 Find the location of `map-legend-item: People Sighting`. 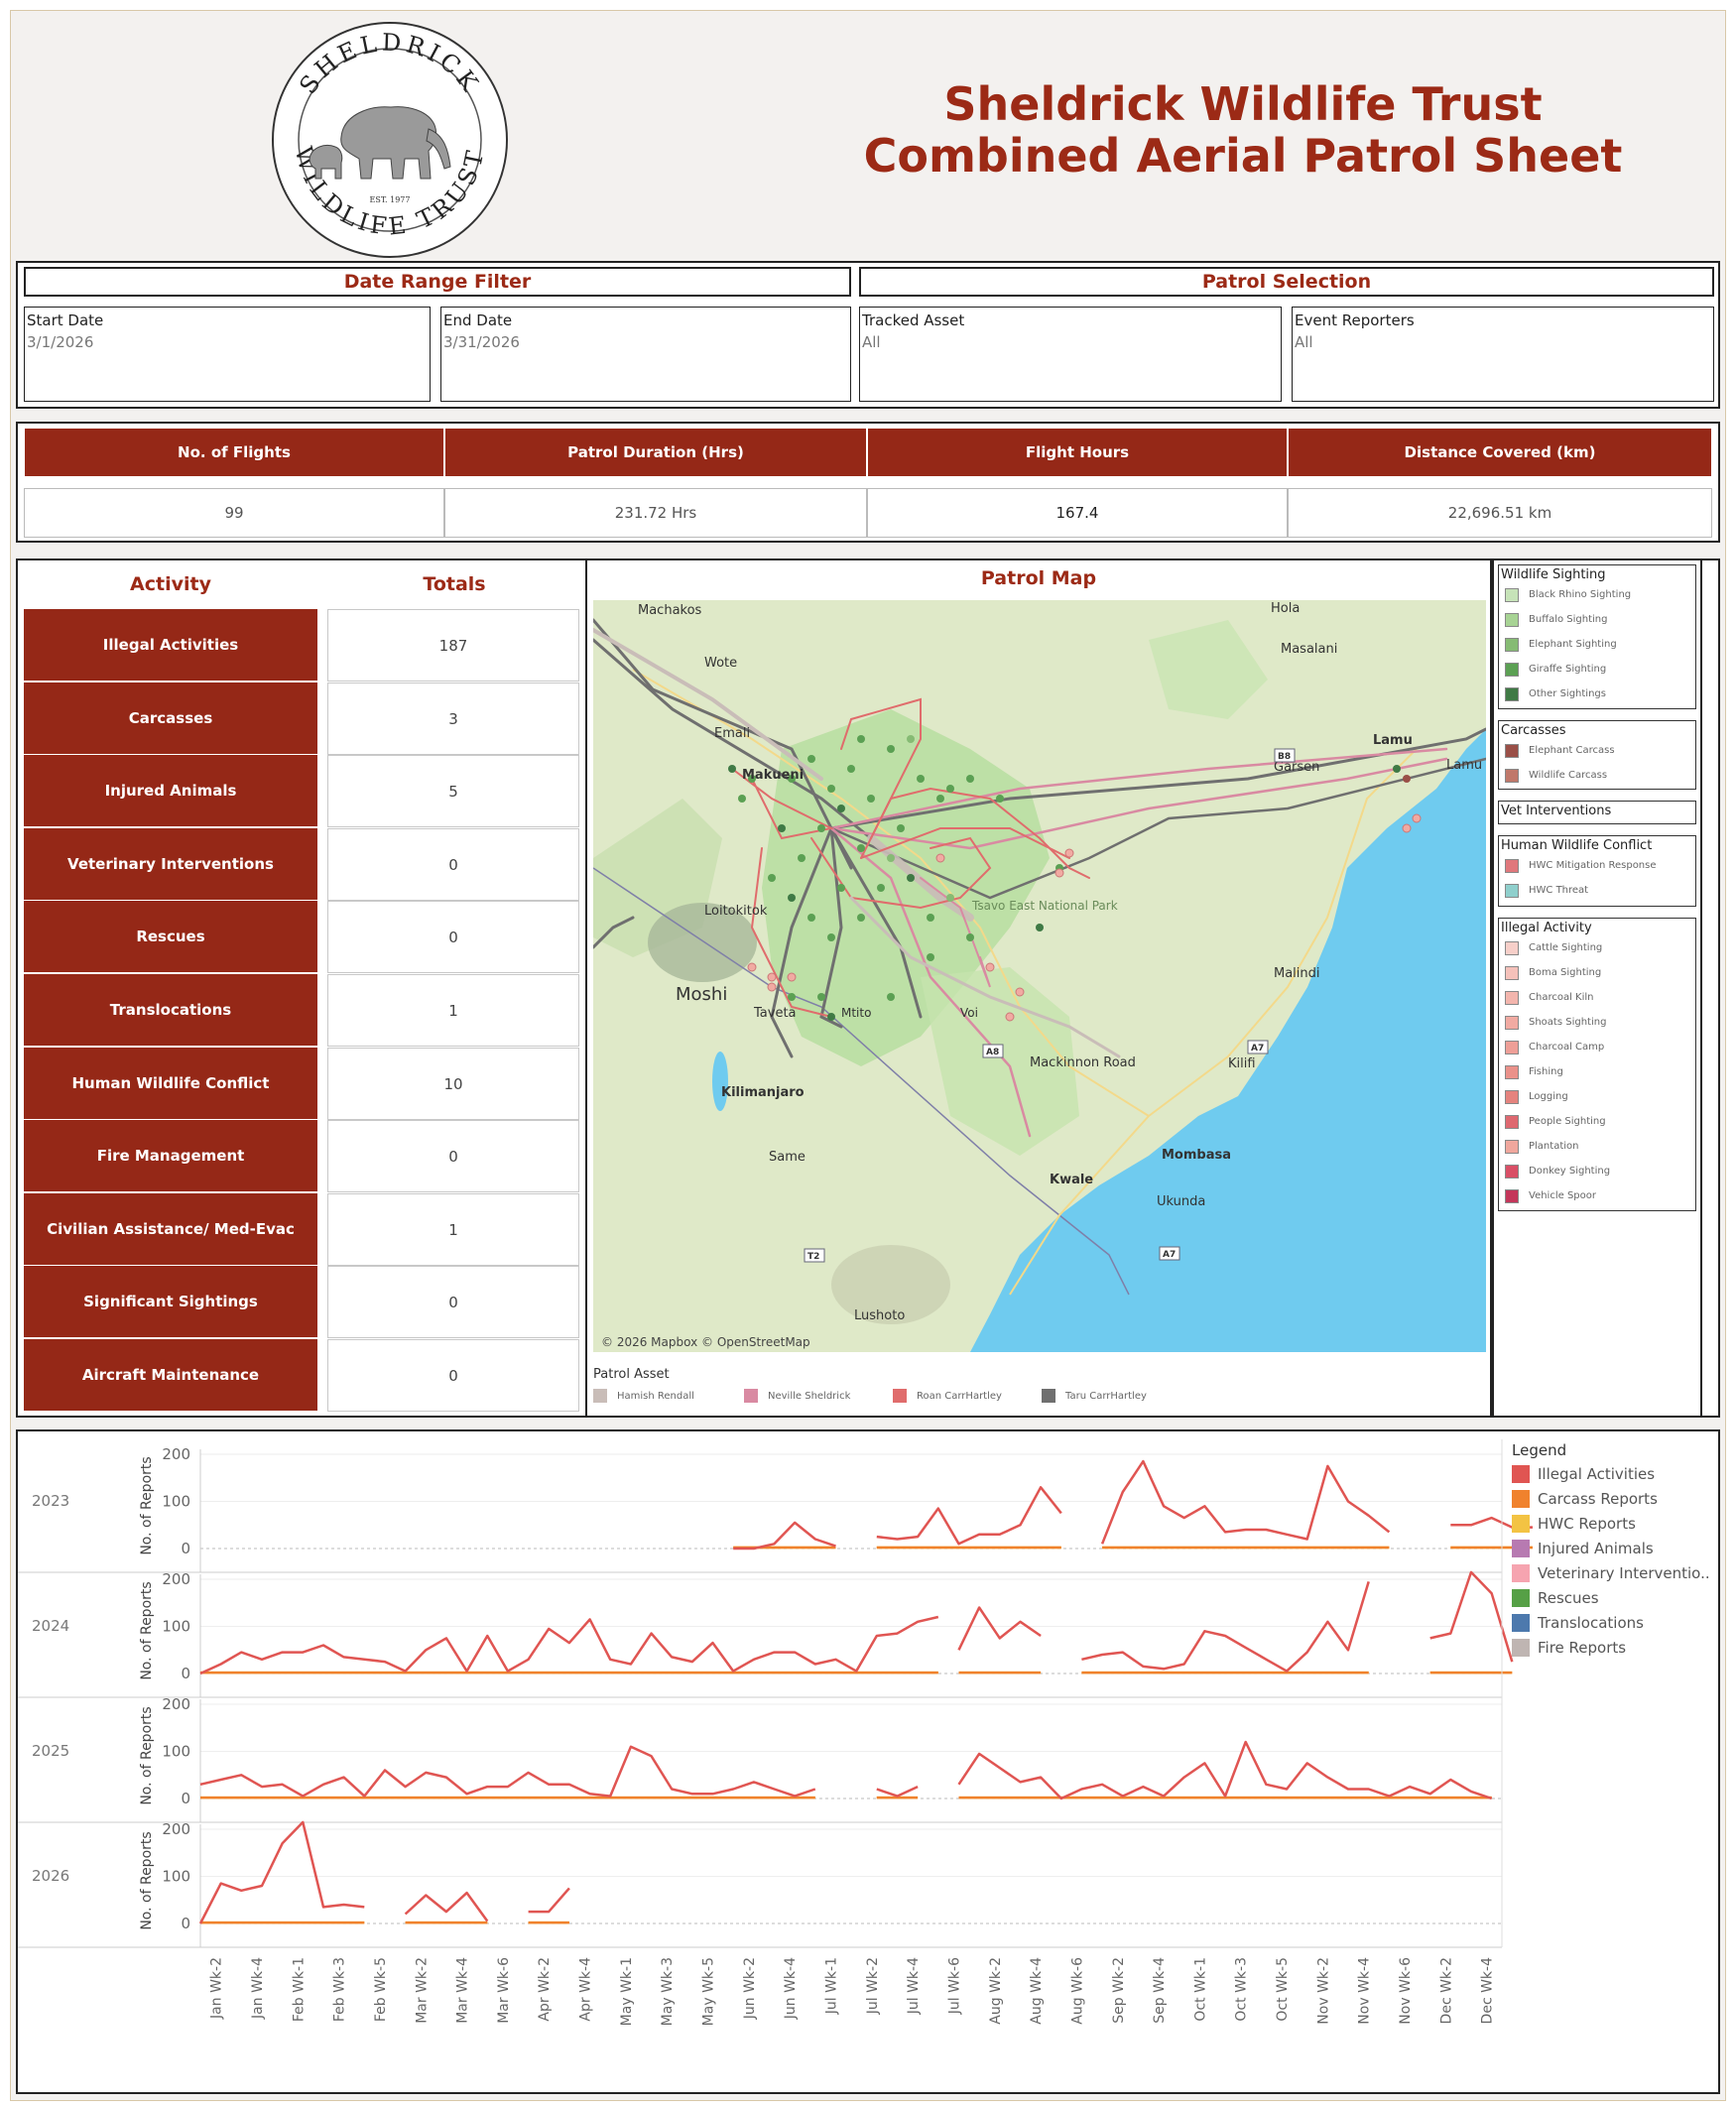

map-legend-item: People Sighting is located at coordinates (1597, 1121).